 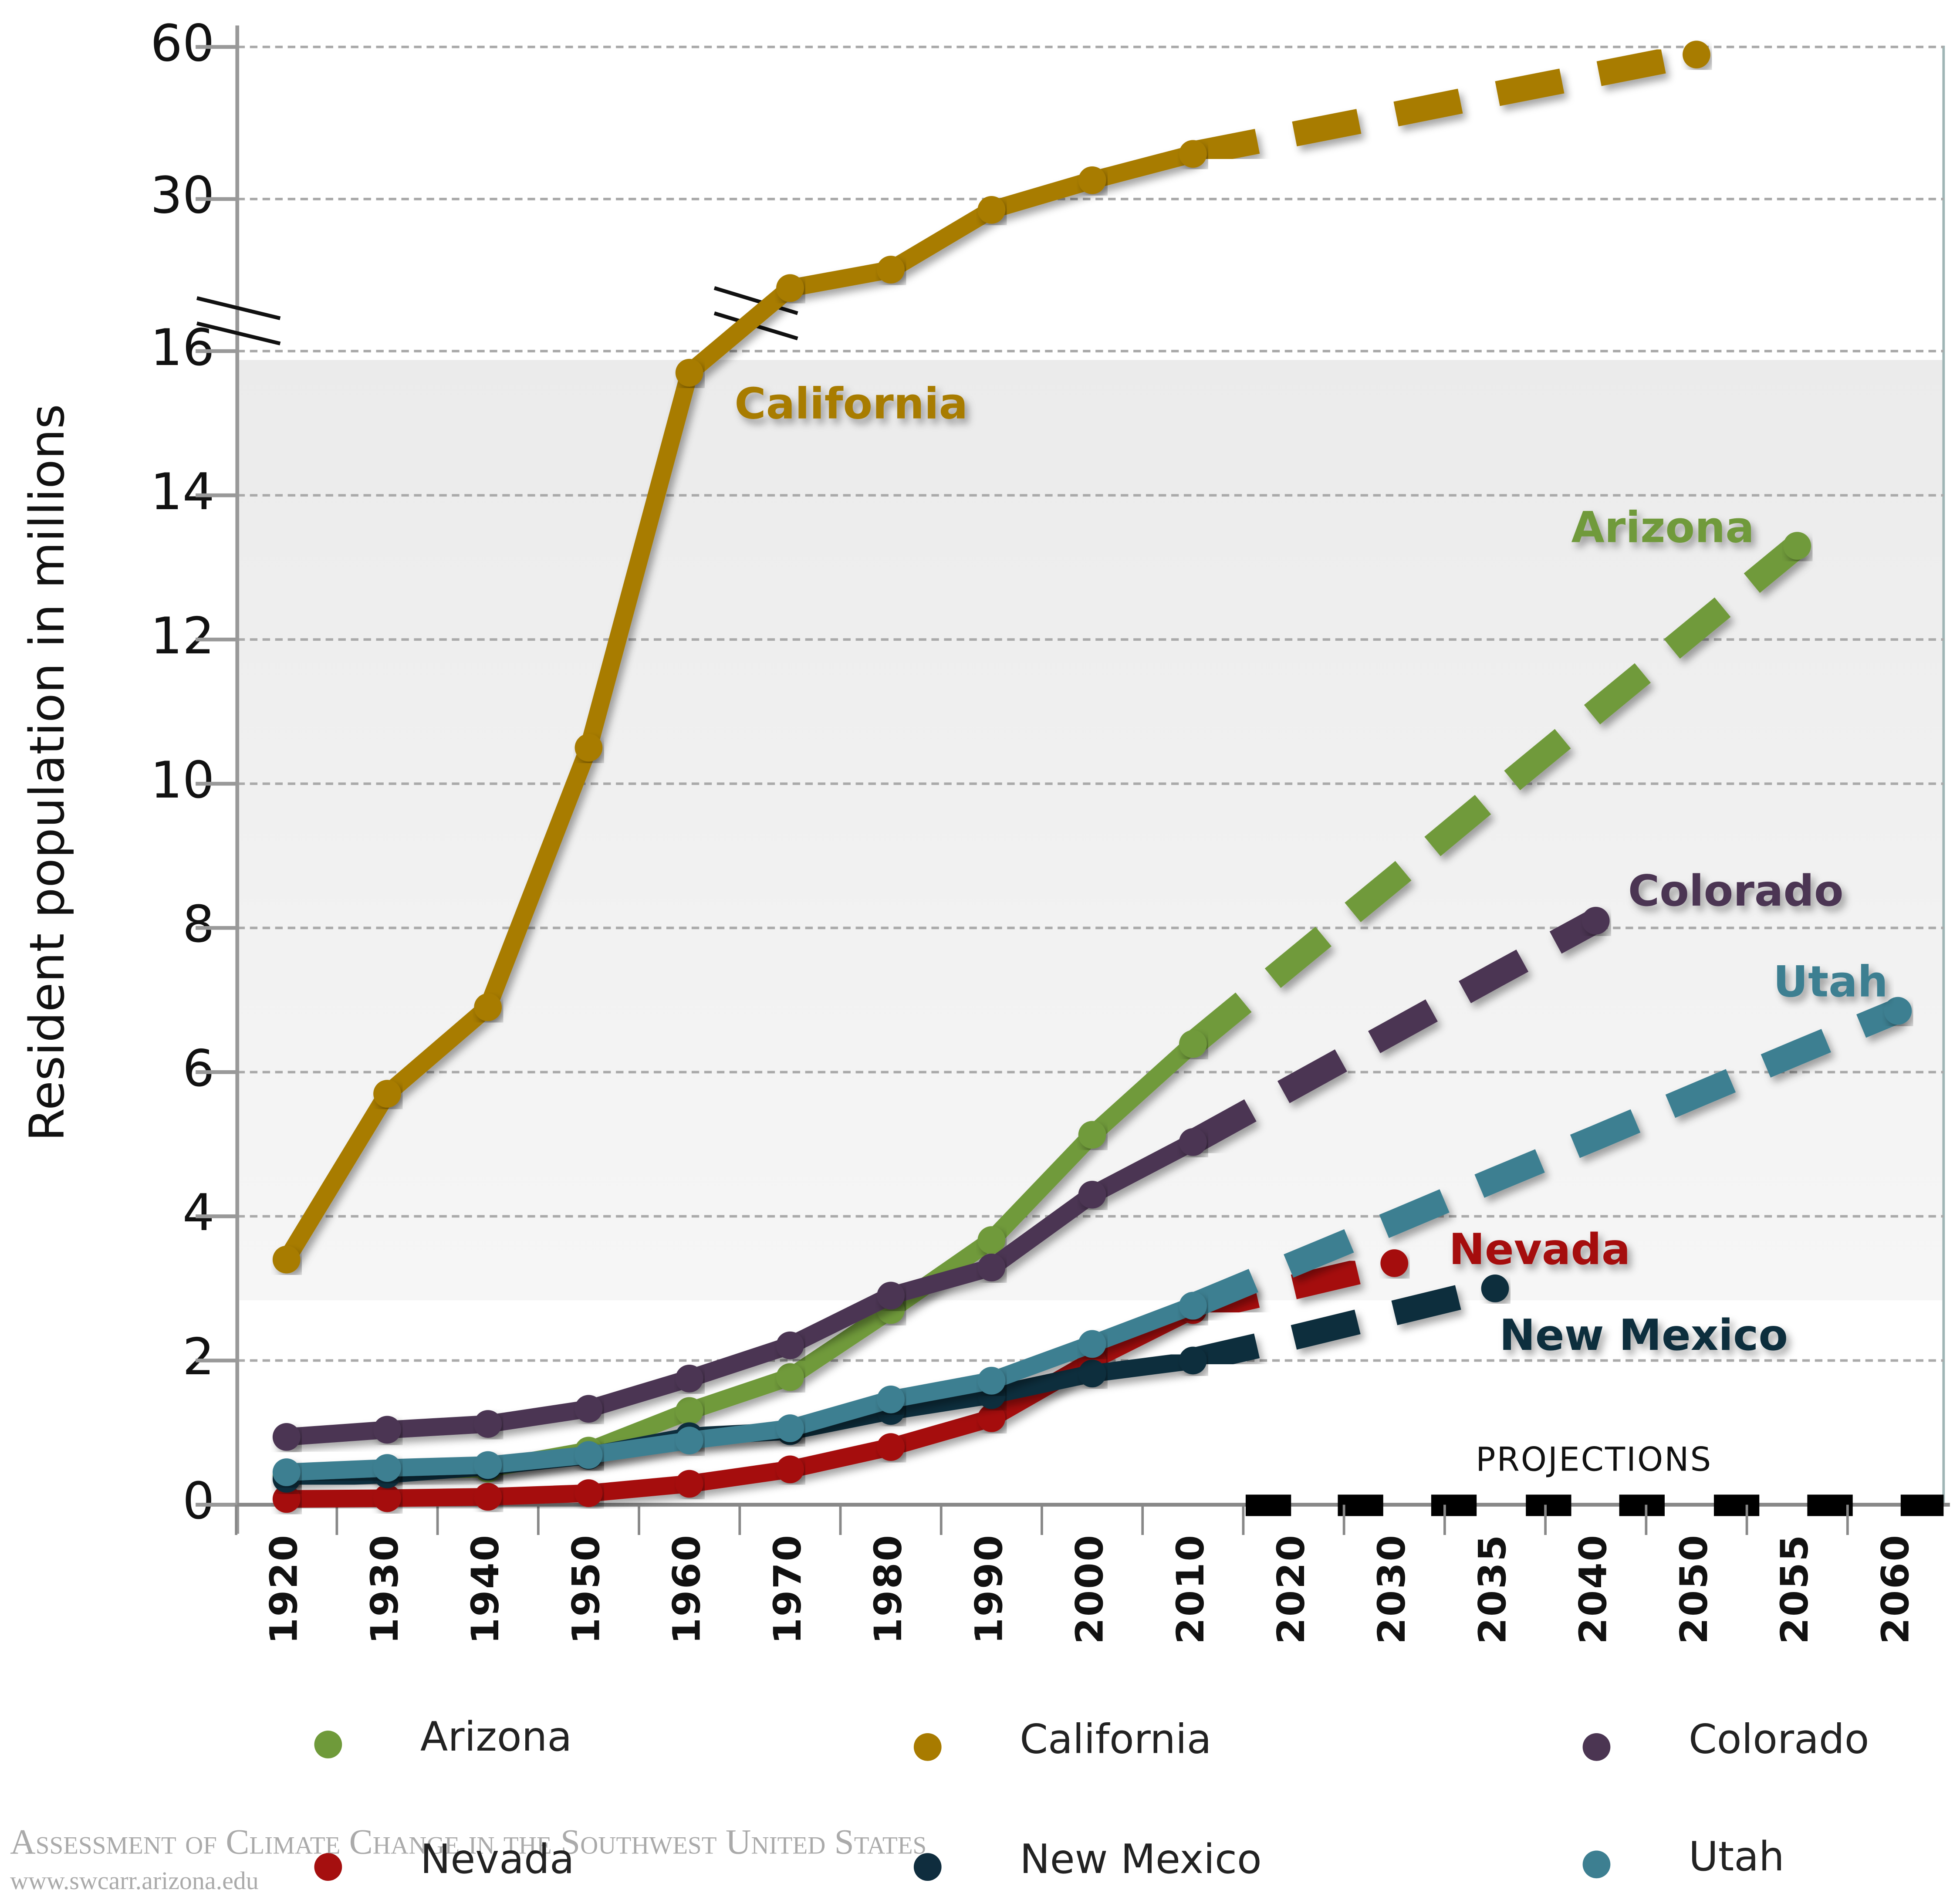 I want to click on y-tick-label: 6, so click(x=198, y=1068).